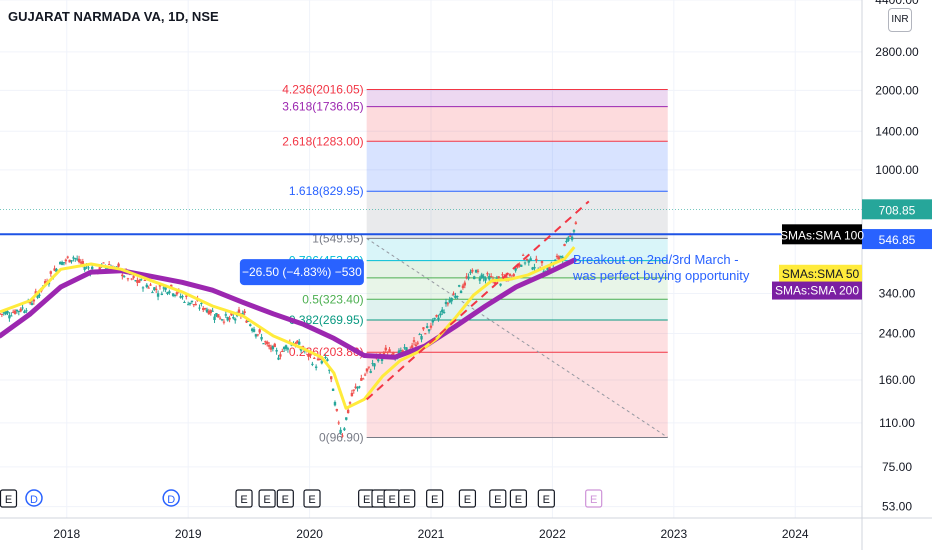 This screenshot has height=555, width=932. Describe the element at coordinates (897, 52) in the screenshot. I see `y-tick-label: 2800.00` at that location.